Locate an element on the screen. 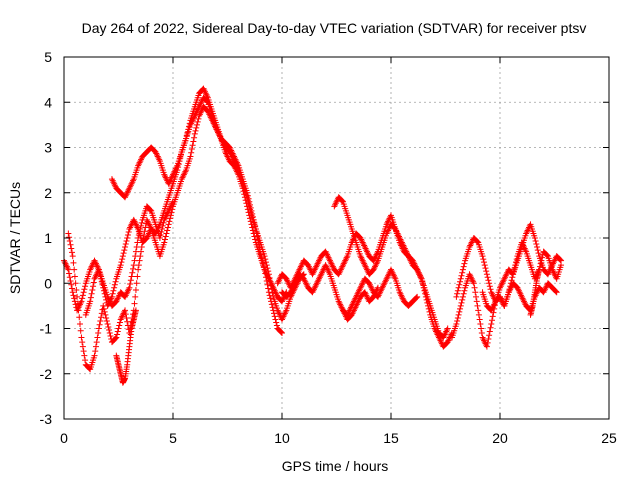  y-tick-label: -3 is located at coordinates (46, 419).